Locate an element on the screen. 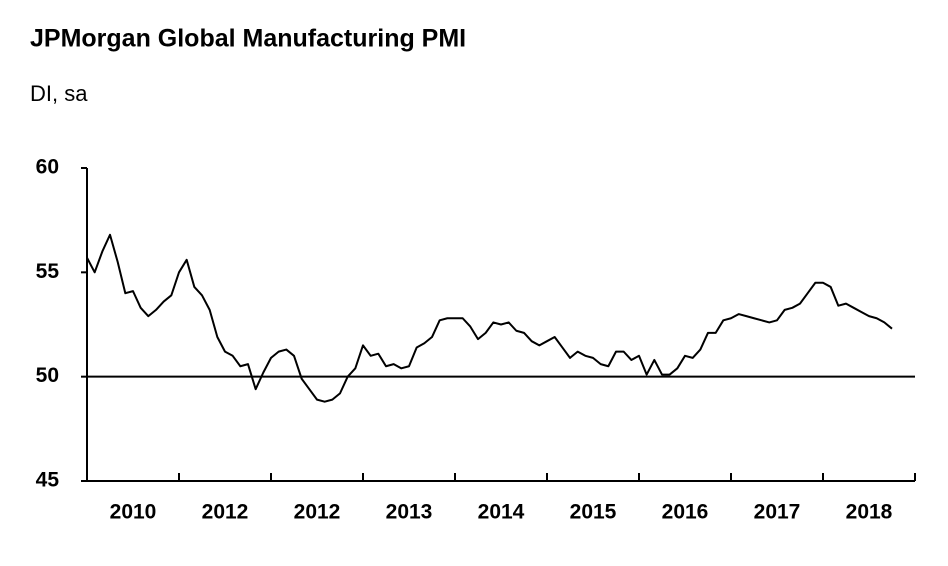 The image size is (948, 566). x-tick-label: 2018 is located at coordinates (869, 512).